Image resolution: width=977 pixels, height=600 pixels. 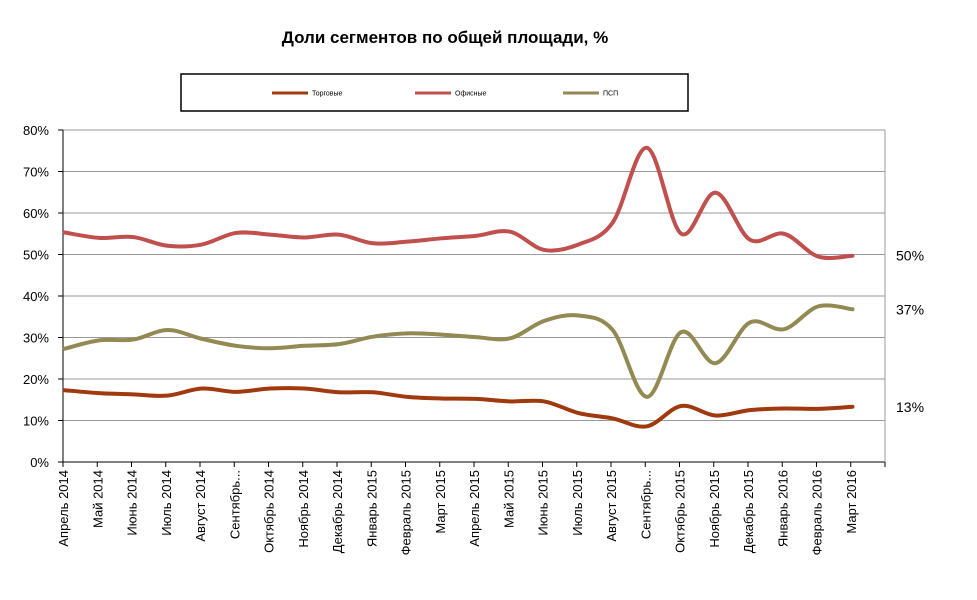 I want to click on y-tick-label: 10%, so click(x=36, y=421).